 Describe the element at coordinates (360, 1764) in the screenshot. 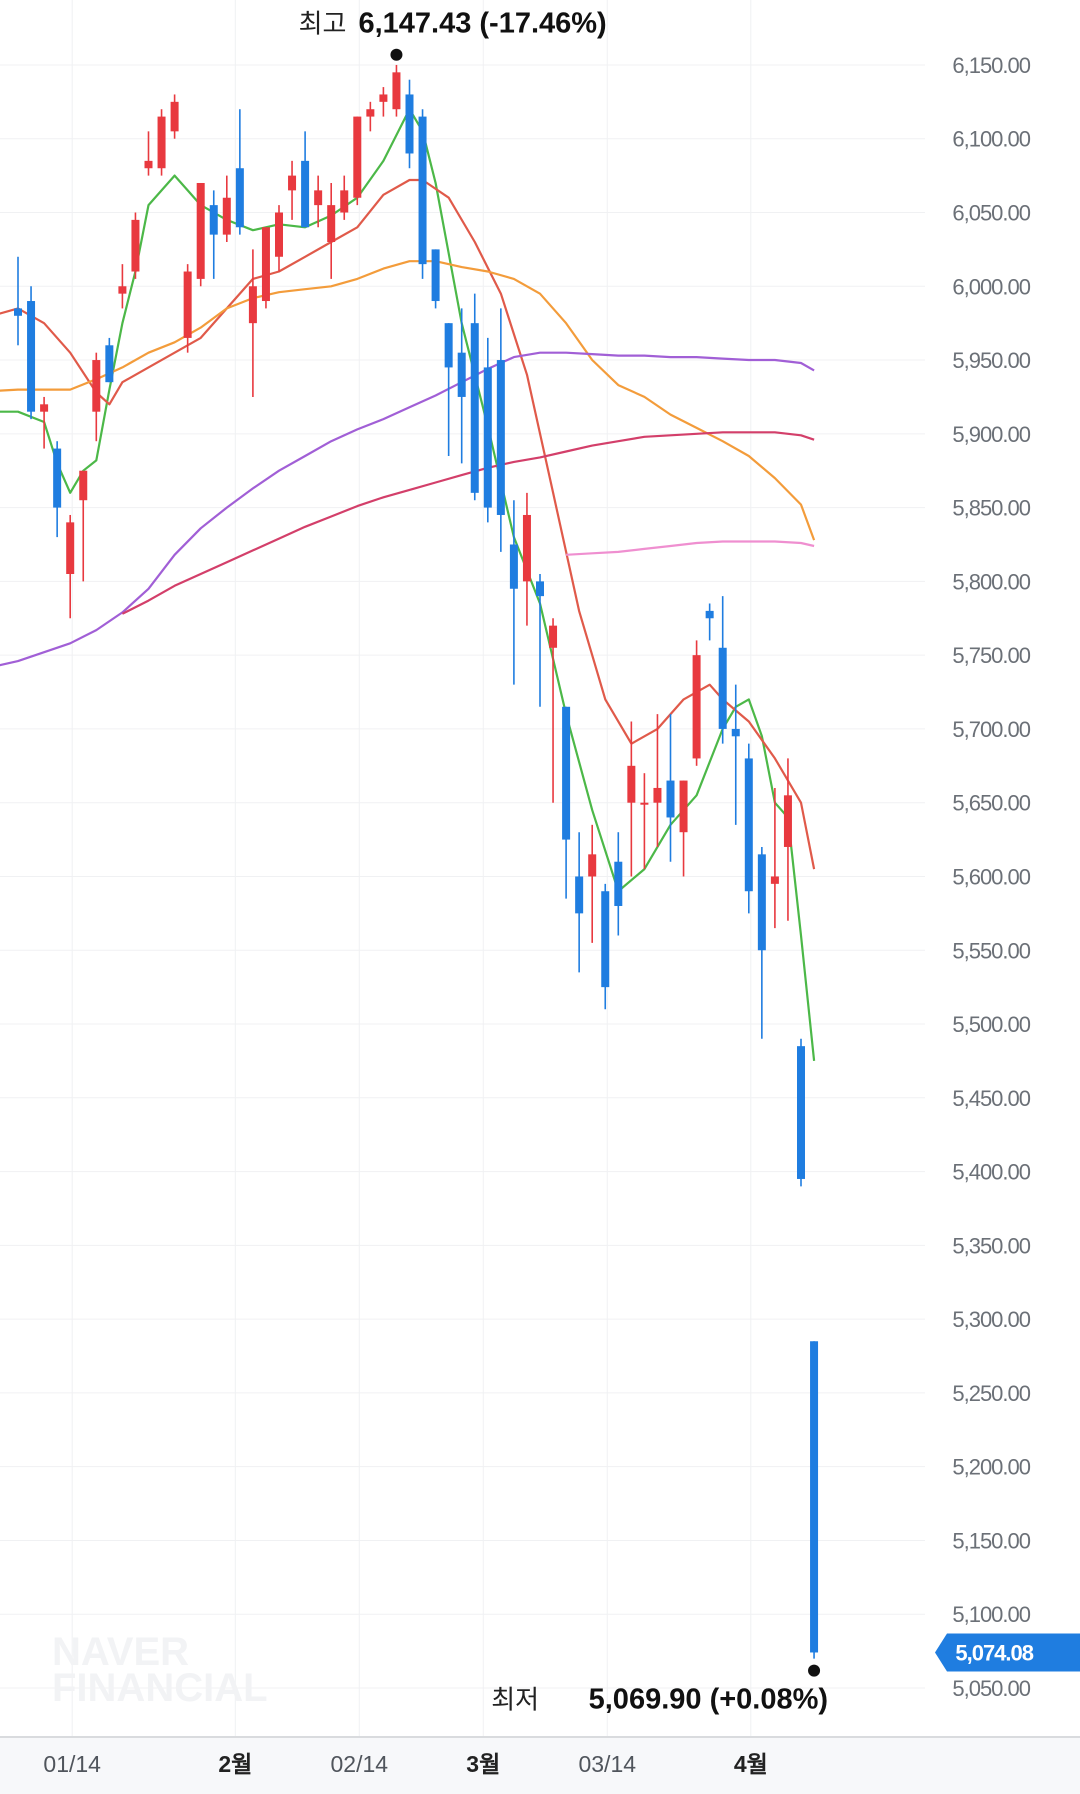

I see `x-tick-label: 02/14` at that location.